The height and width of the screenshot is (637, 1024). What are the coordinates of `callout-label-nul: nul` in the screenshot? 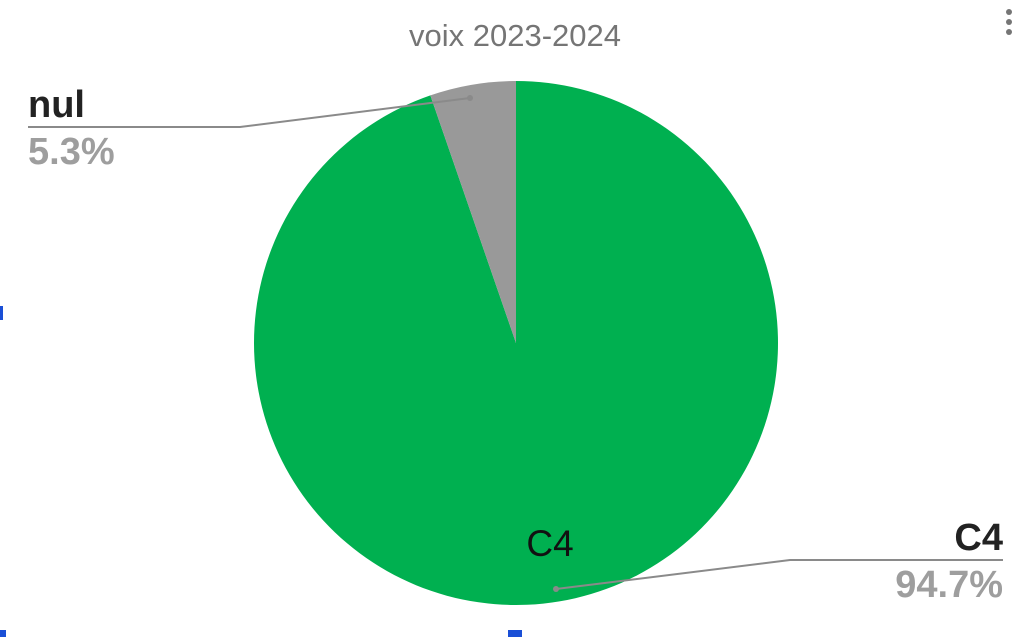 It's located at (56, 105).